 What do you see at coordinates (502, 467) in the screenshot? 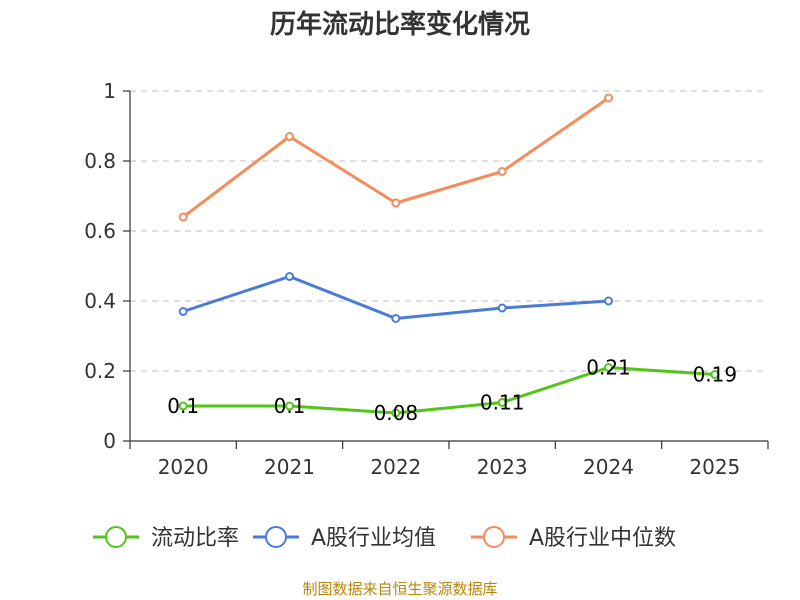
I see `x-tick-label: 2023` at bounding box center [502, 467].